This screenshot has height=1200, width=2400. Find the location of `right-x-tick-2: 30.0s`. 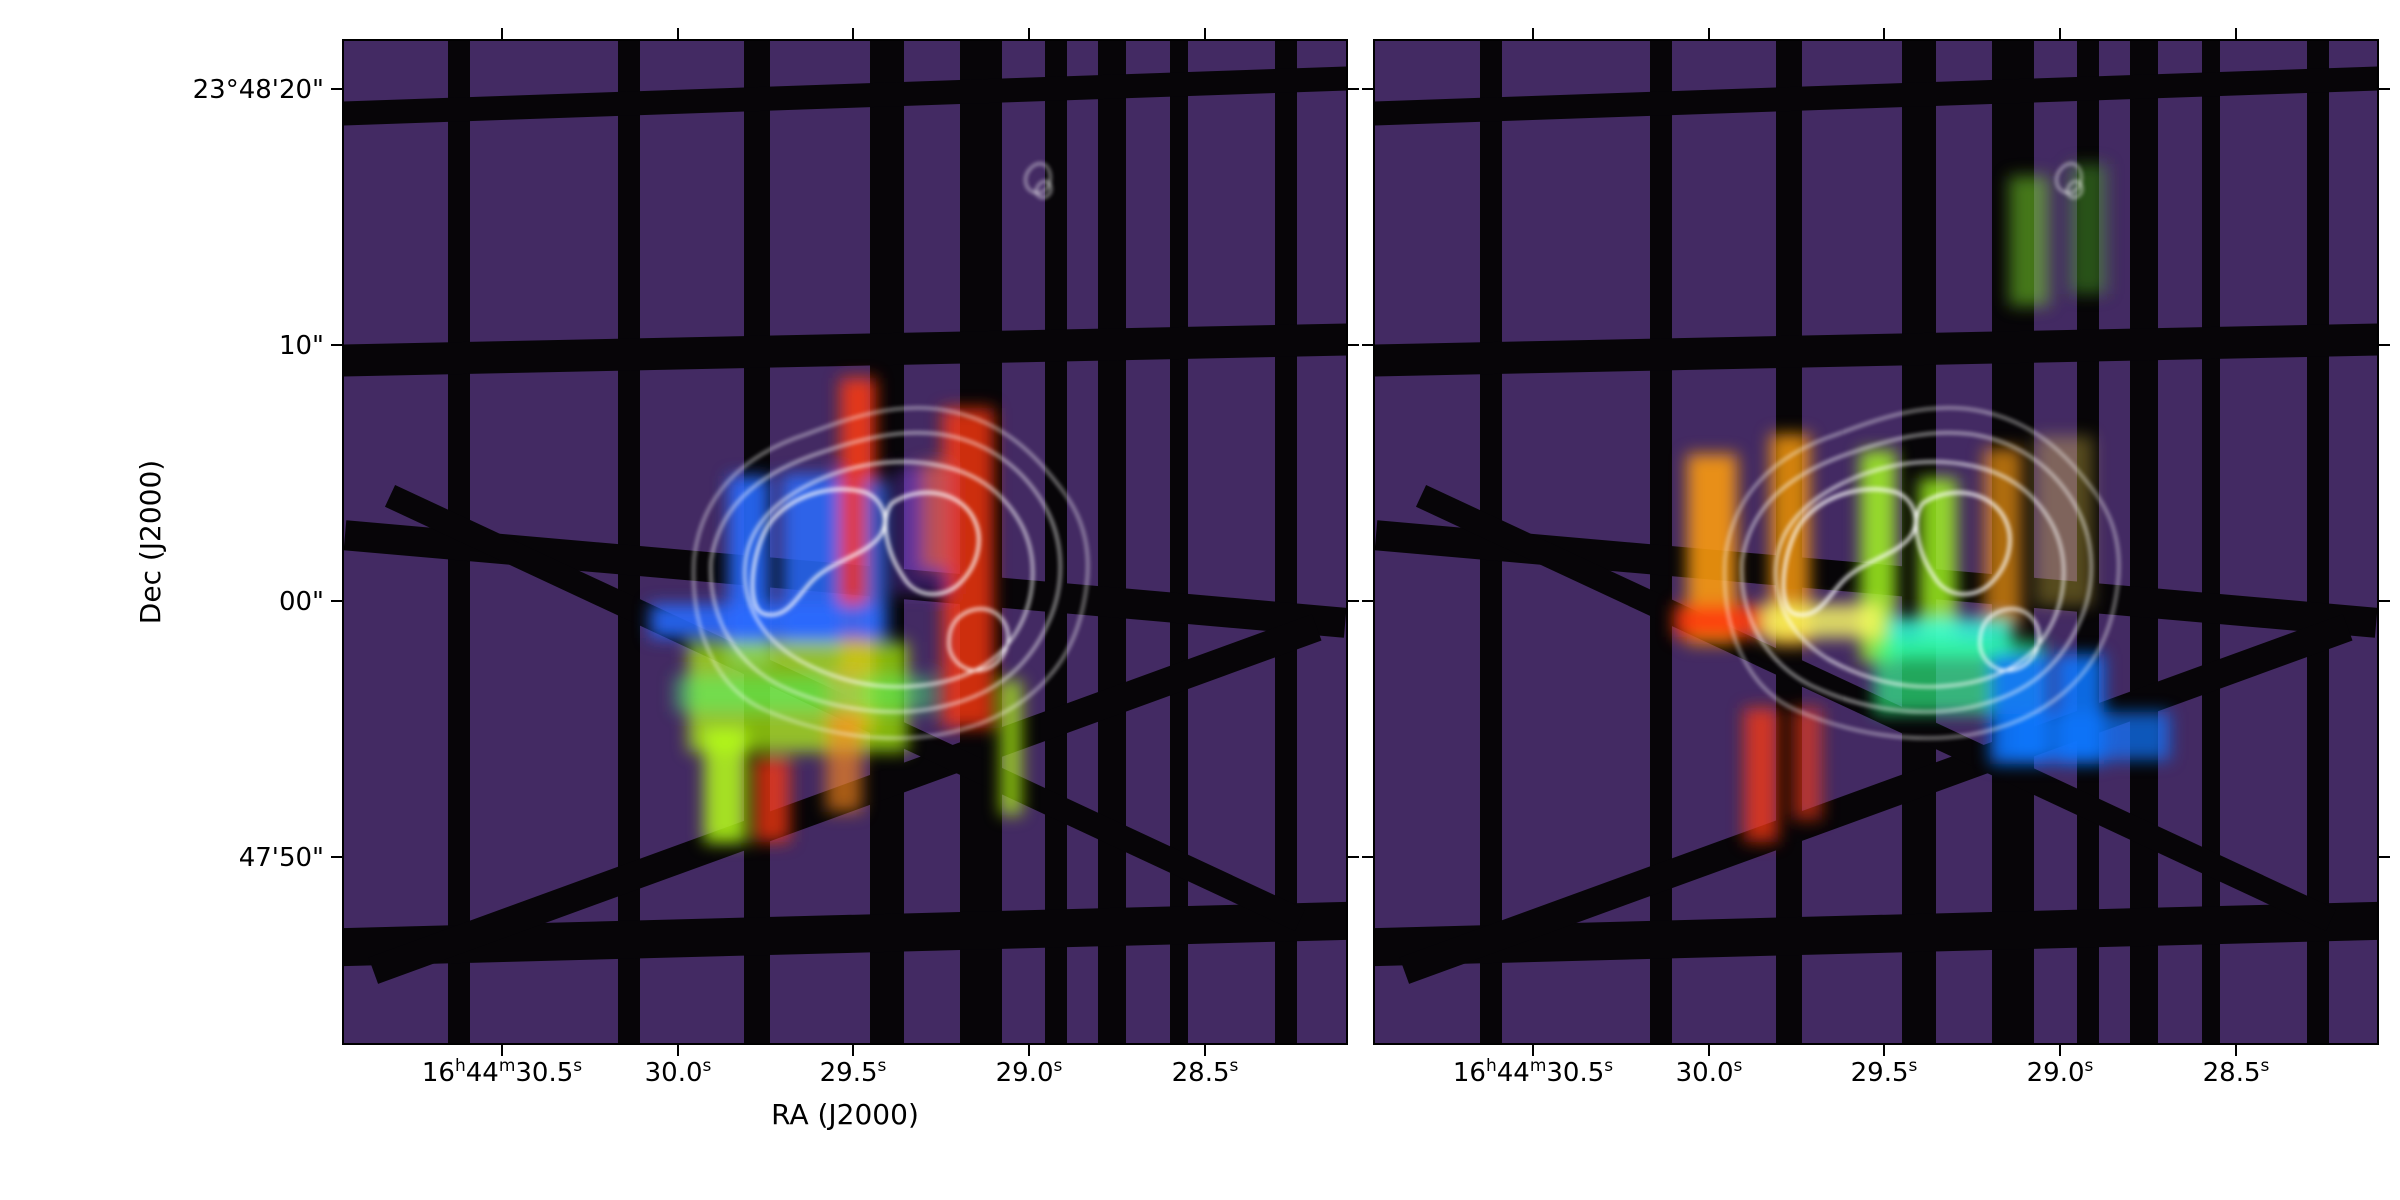

right-x-tick-2: 30.0s is located at coordinates (1709, 1072).